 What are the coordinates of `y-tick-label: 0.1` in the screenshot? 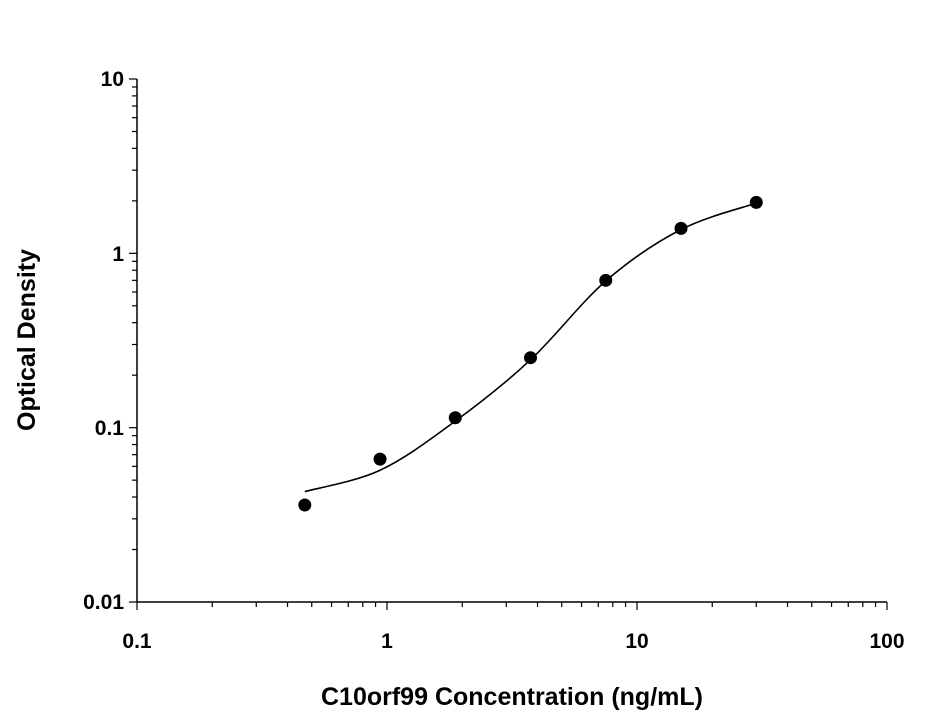 It's located at (110, 428).